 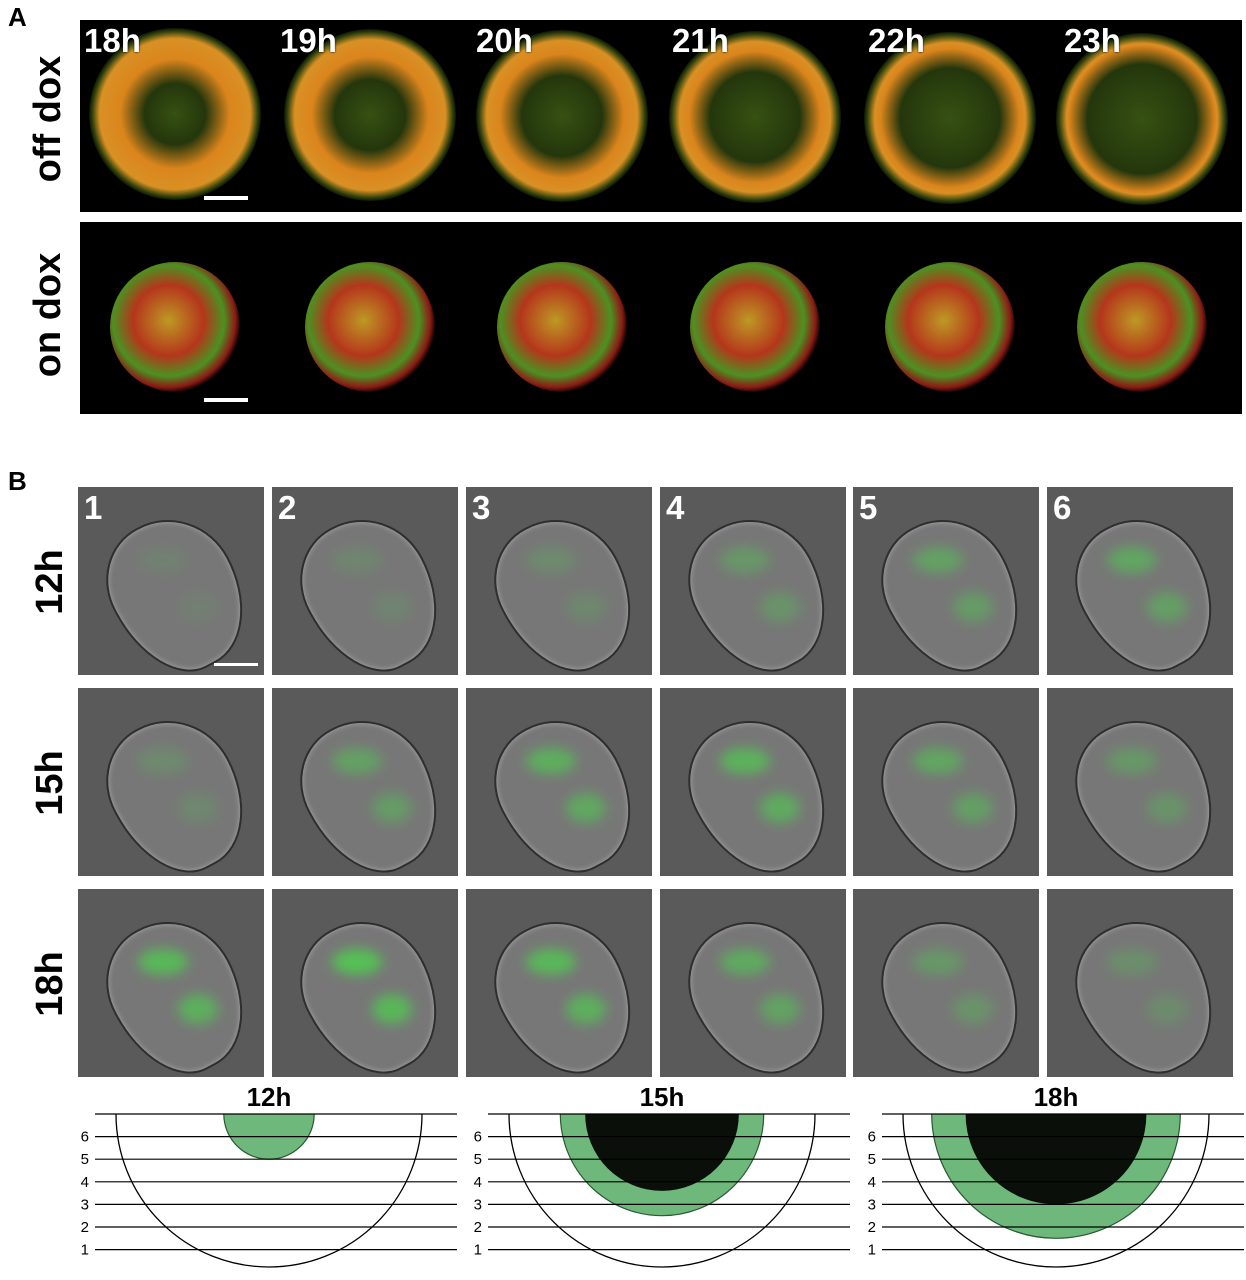 I want to click on time-label-18h: 18h, so click(x=112, y=40).